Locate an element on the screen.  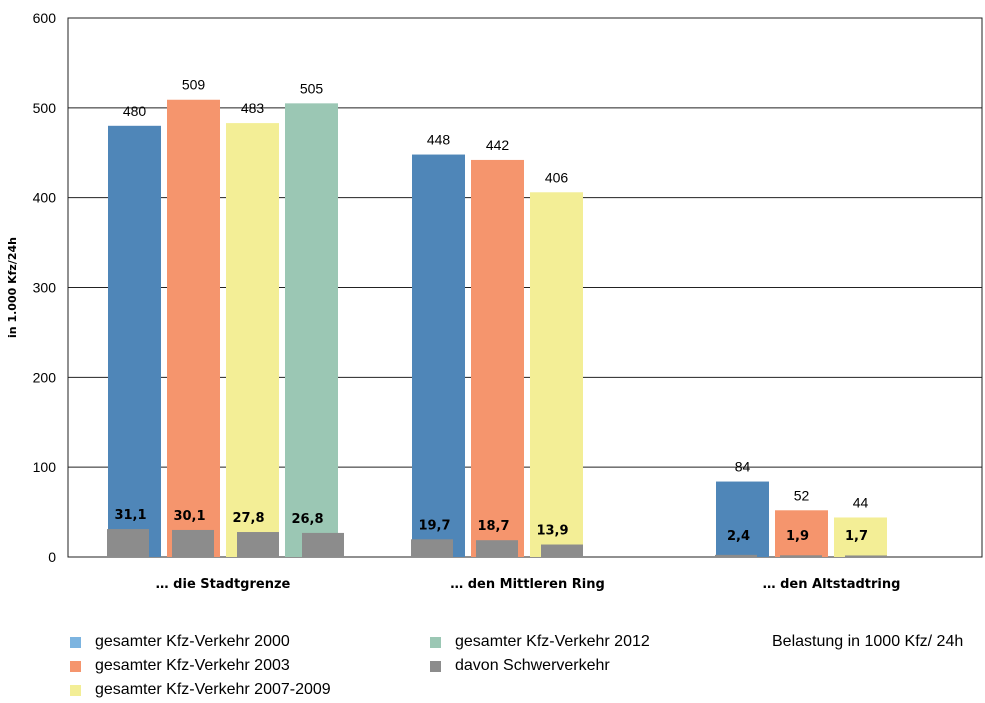
heavy-value-label: 1,9 is located at coordinates (797, 536).